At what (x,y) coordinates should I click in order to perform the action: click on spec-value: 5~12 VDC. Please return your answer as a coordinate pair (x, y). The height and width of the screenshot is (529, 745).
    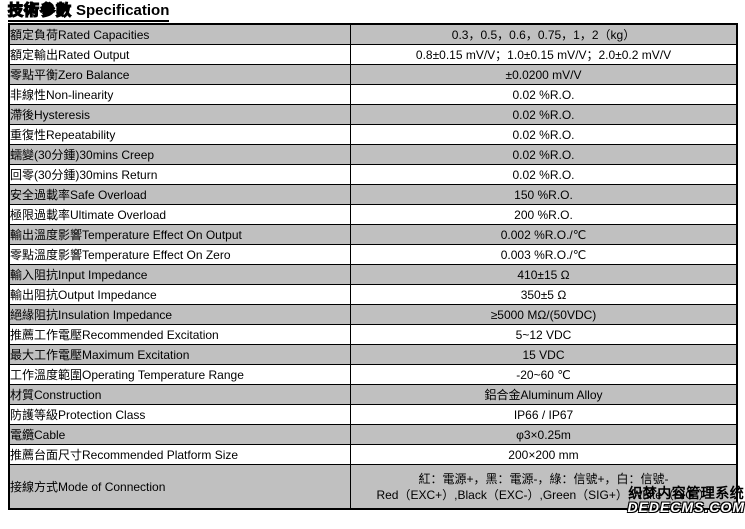
    Looking at the image, I should click on (544, 334).